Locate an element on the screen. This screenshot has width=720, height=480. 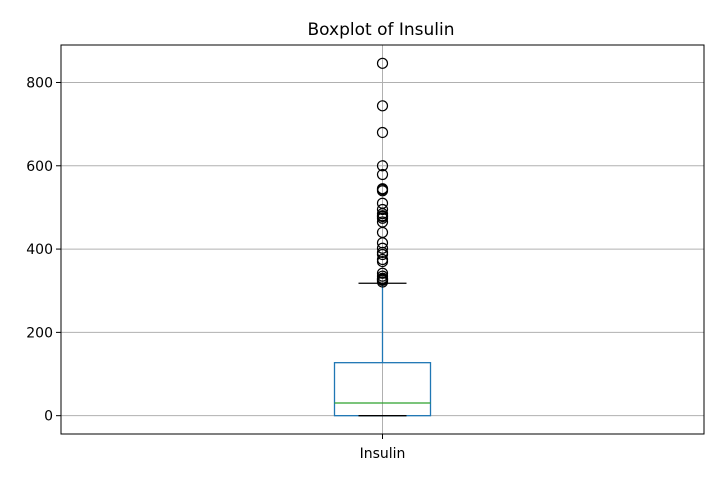
y-tick-label: 400 is located at coordinates (39, 250).